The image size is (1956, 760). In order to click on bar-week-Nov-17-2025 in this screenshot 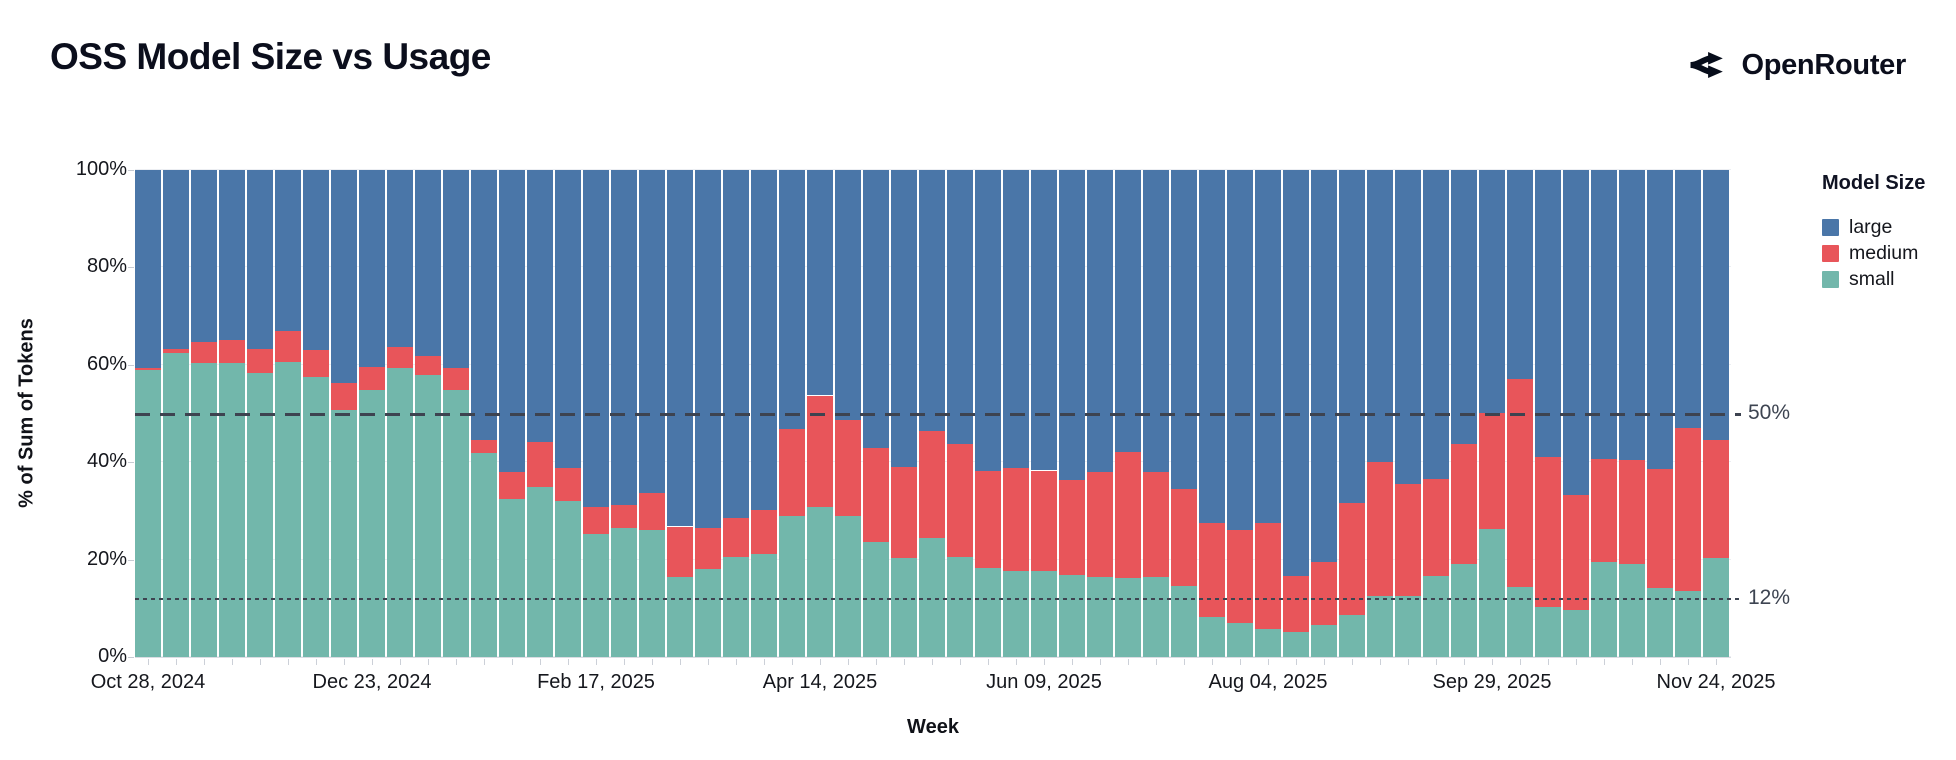, I will do `click(1688, 413)`.